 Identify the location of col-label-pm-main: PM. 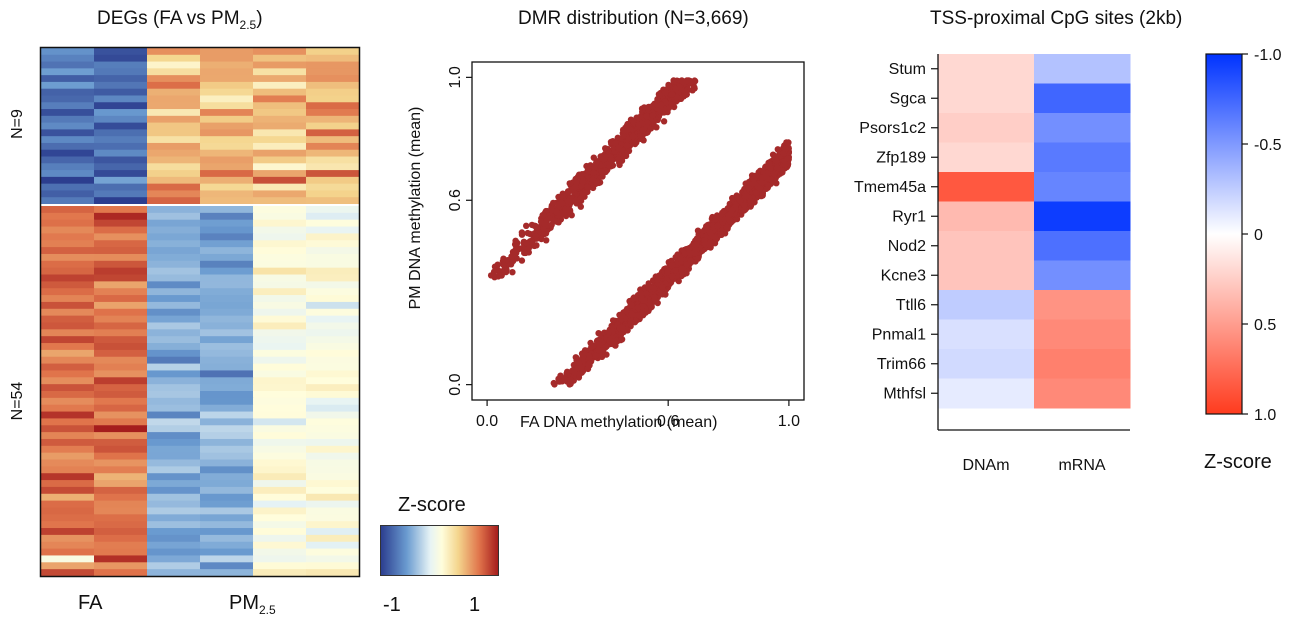
(244, 603).